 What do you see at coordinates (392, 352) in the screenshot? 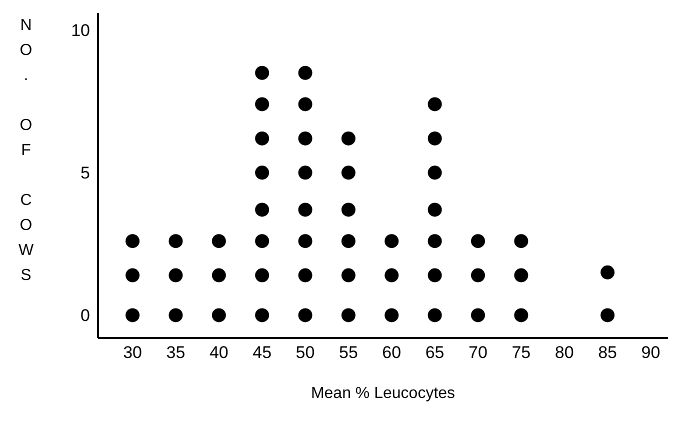
I see `x-tick-label: 60` at bounding box center [392, 352].